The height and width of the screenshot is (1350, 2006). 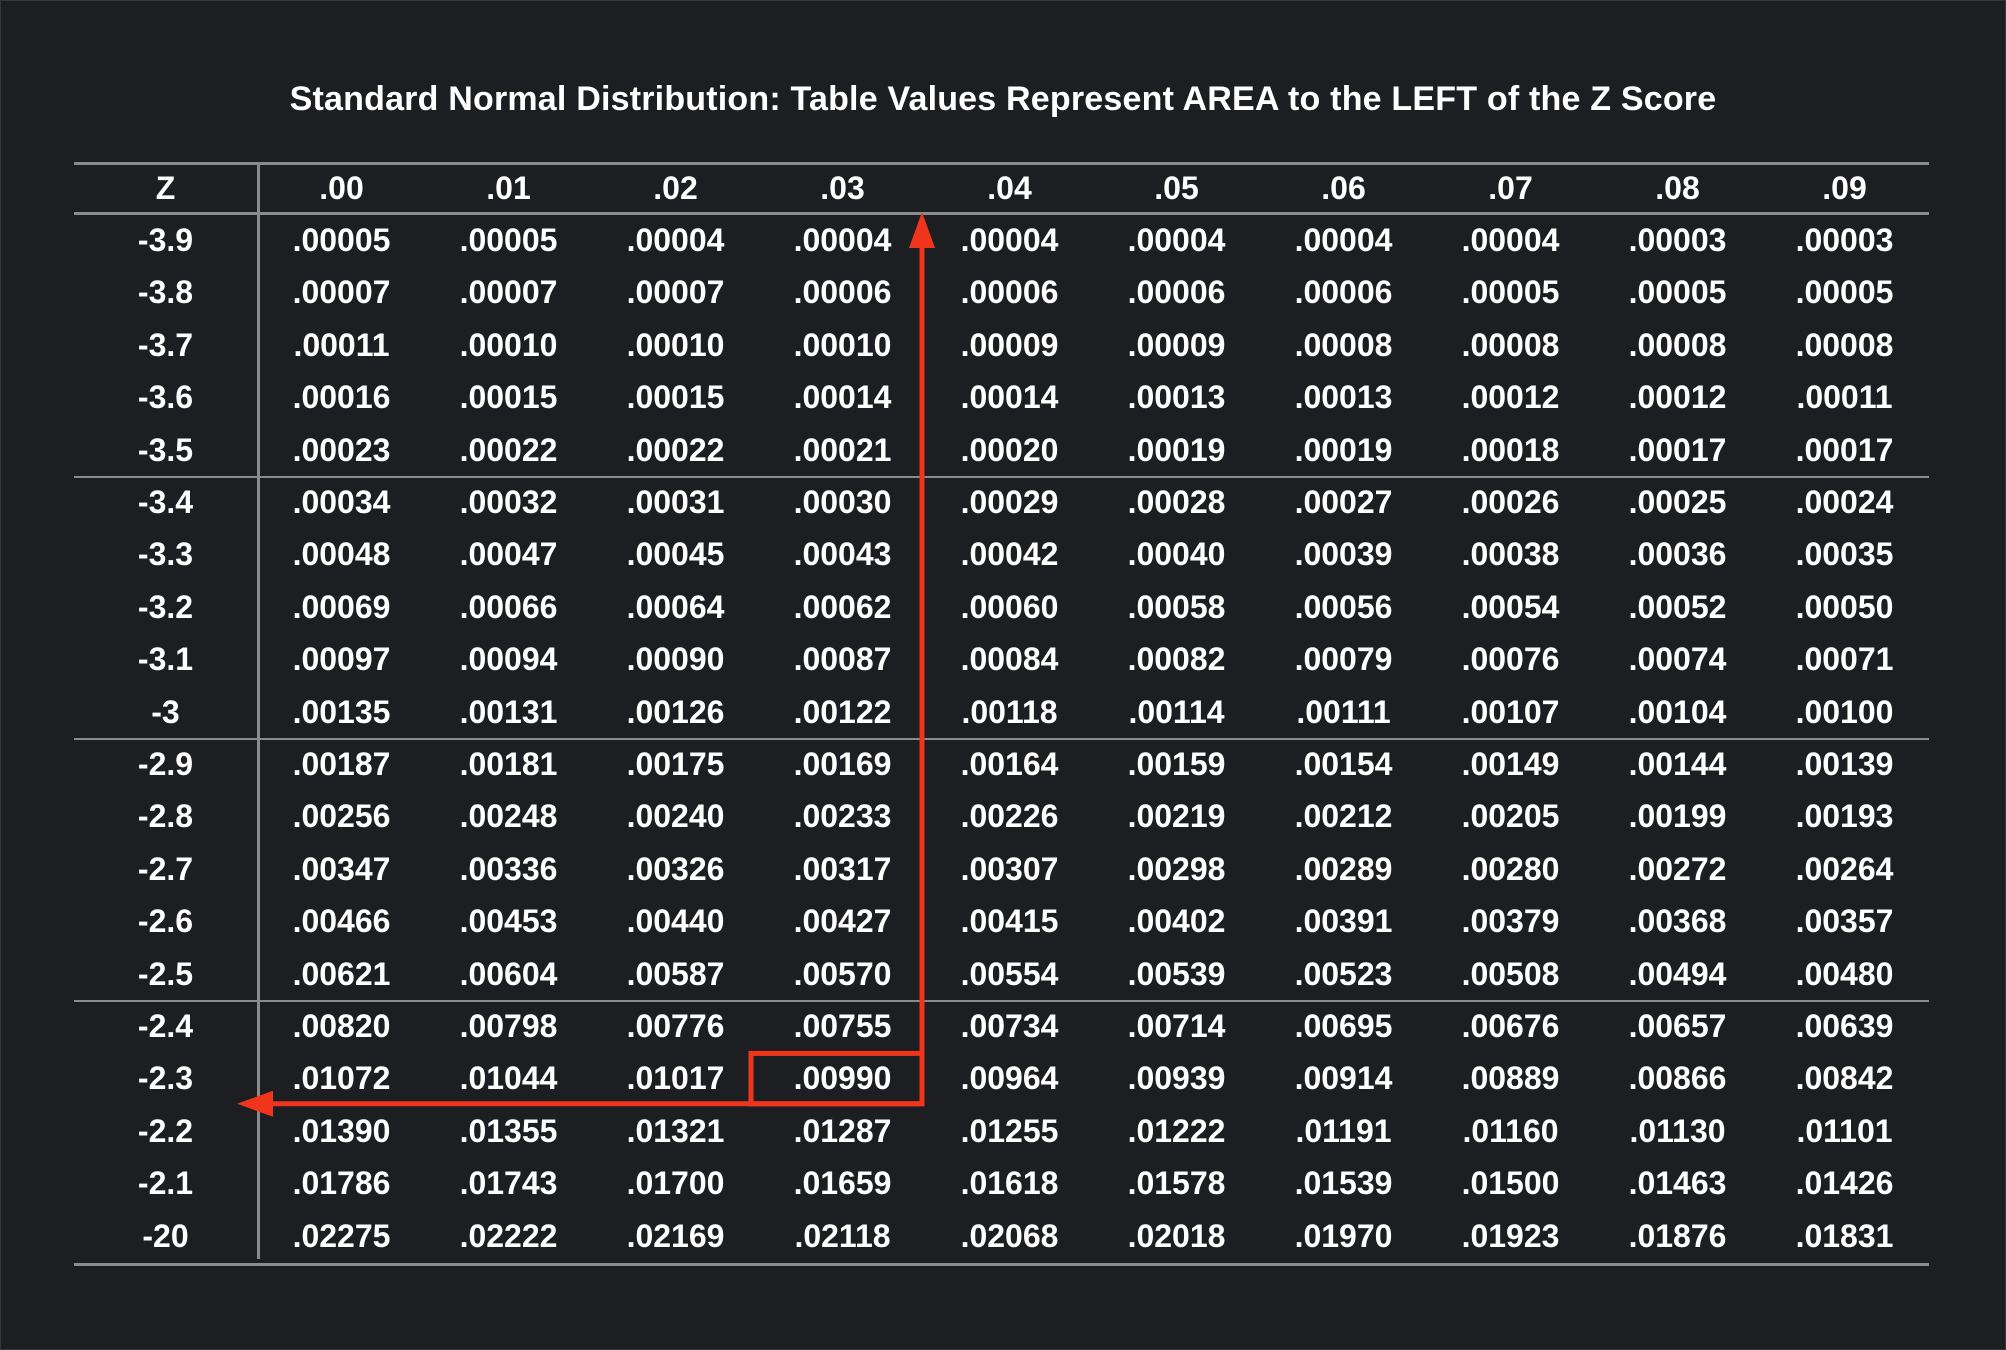 I want to click on table-cell: .00039, so click(x=1343, y=554).